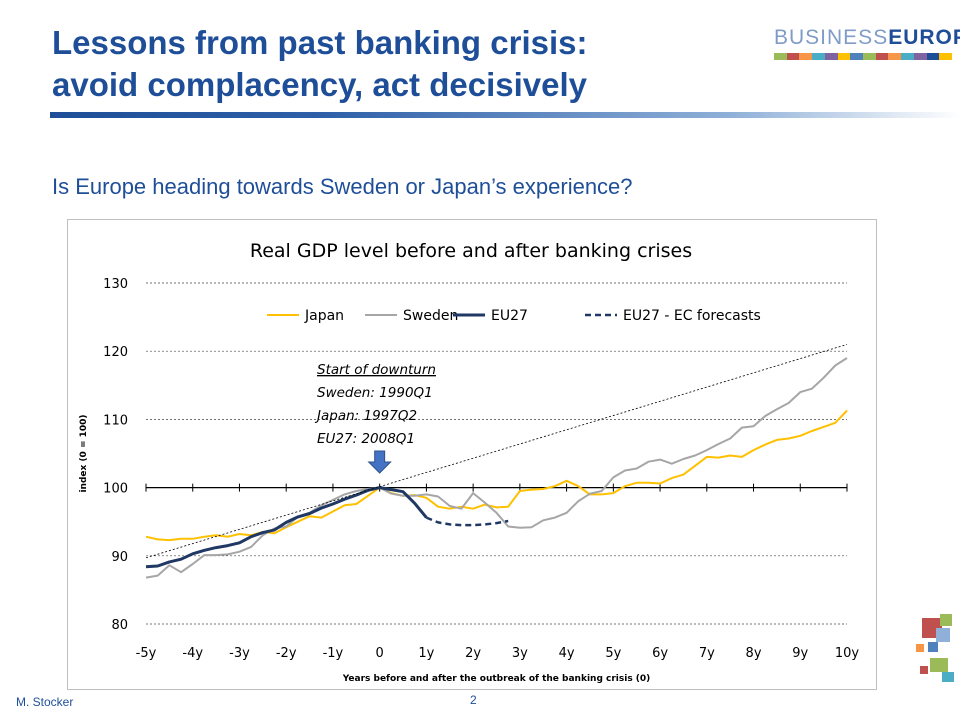 This screenshot has width=960, height=720. I want to click on legend-label: Sweden, so click(430, 316).